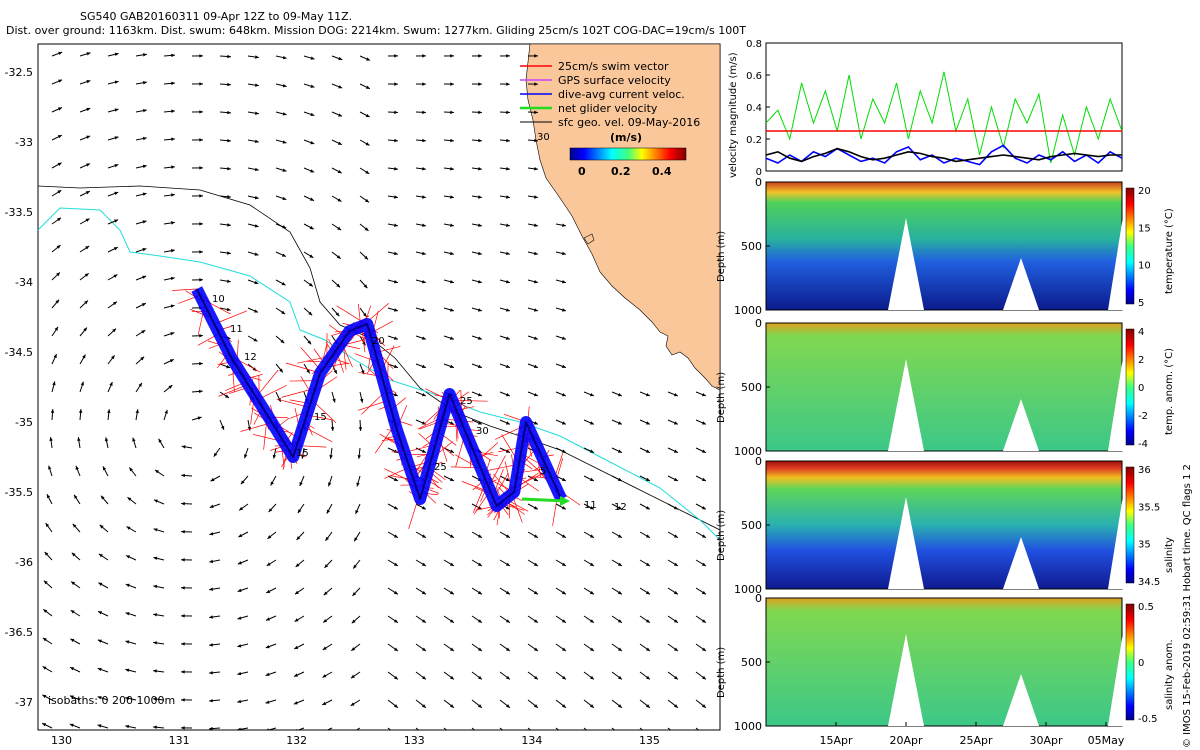 The width and height of the screenshot is (1200, 750). What do you see at coordinates (944, 118) in the screenshot?
I see `velocity-lines` at bounding box center [944, 118].